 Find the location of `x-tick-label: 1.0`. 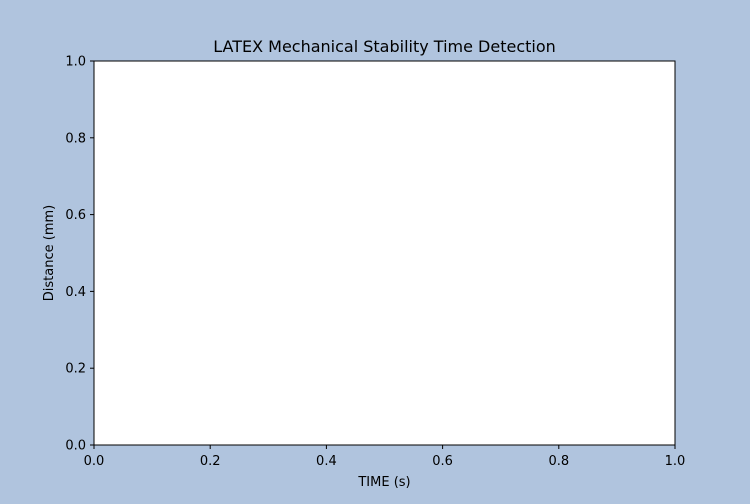

x-tick-label: 1.0 is located at coordinates (675, 461).